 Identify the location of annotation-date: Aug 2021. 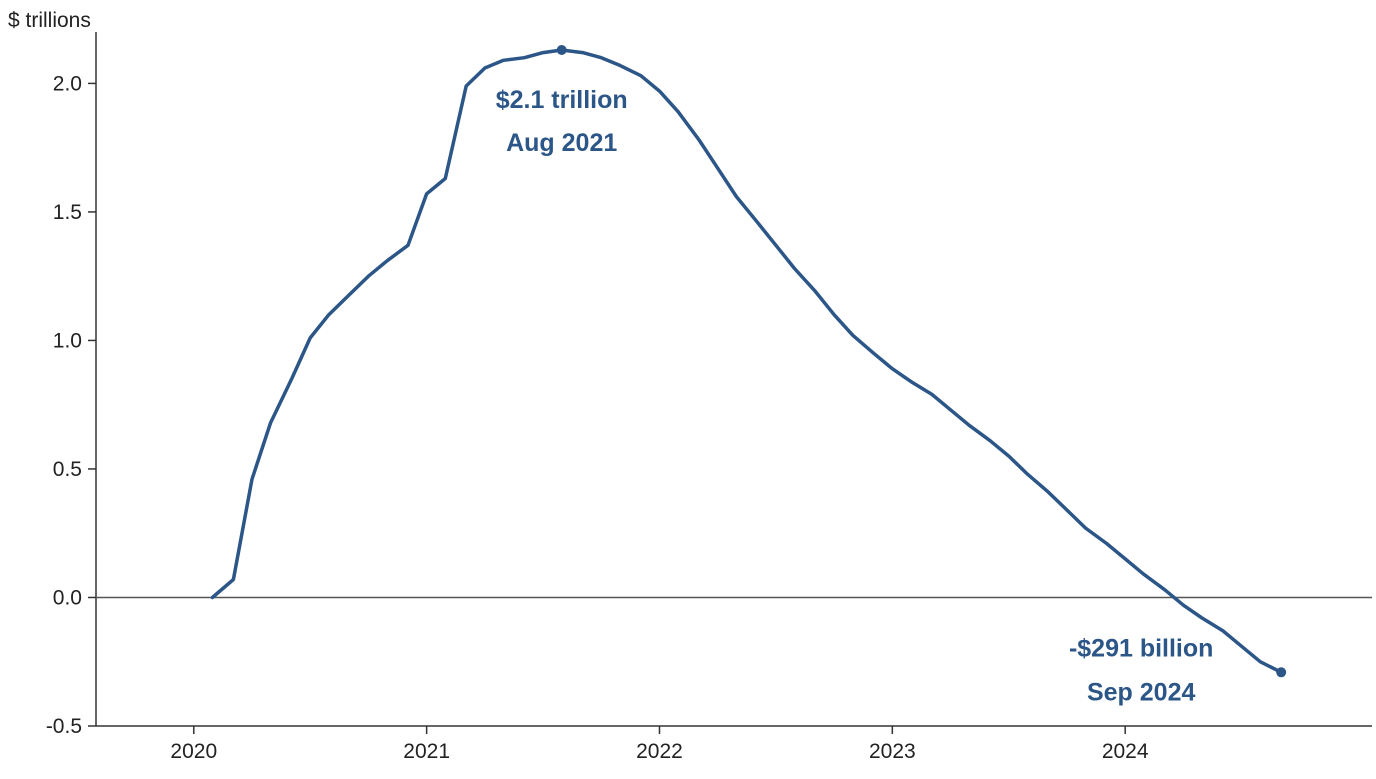
(561, 143).